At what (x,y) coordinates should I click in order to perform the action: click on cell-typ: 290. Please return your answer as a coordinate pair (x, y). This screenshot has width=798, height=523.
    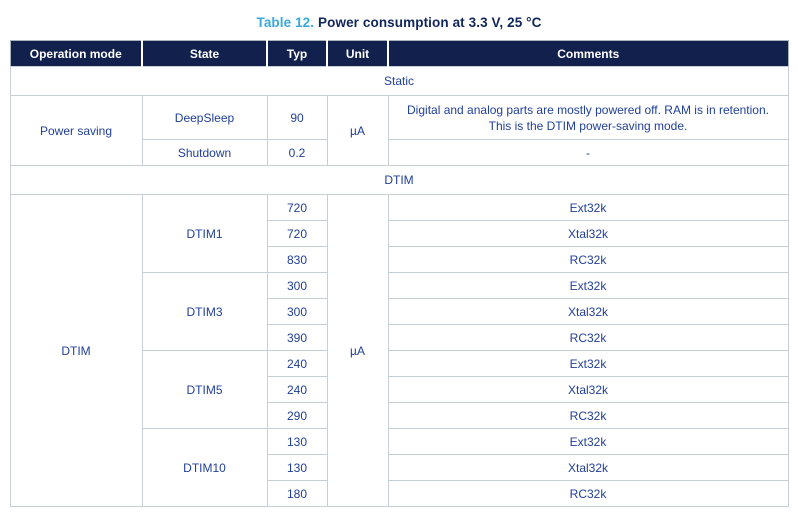
    Looking at the image, I should click on (297, 415).